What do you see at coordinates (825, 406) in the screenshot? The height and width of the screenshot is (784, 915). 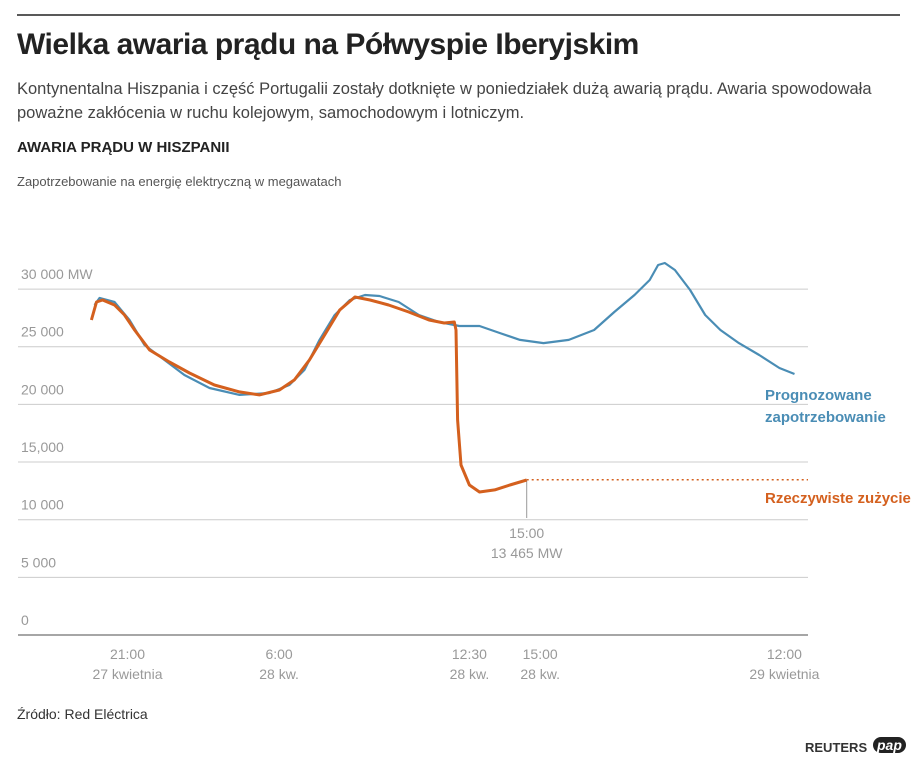 I see `series-label: Prognozowane zapotrzebowanie` at bounding box center [825, 406].